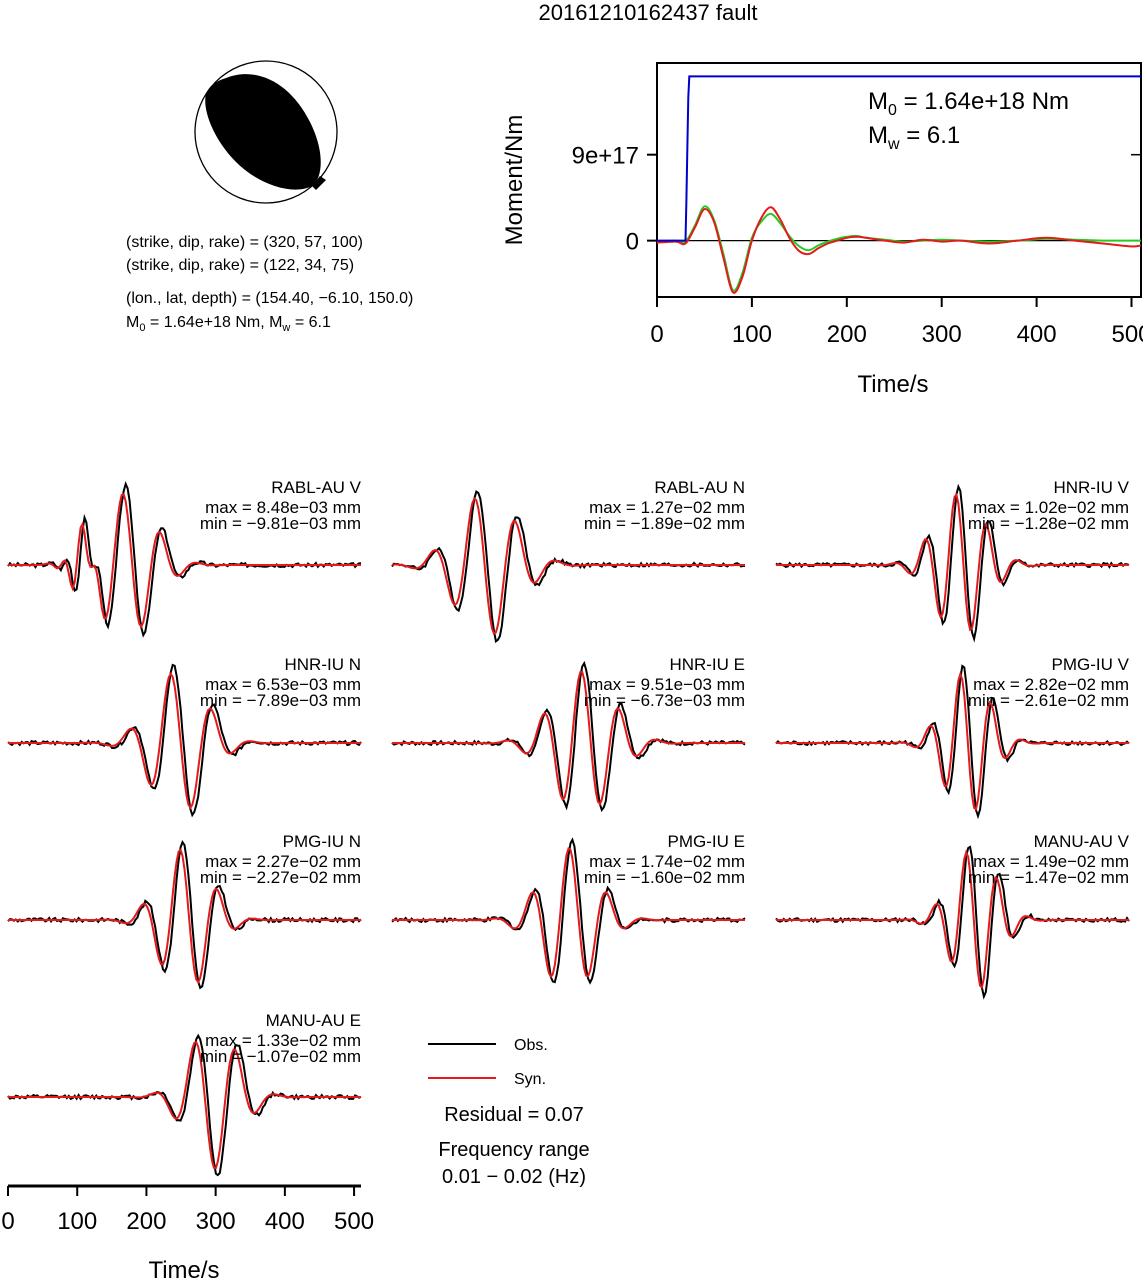 The image size is (1143, 1281). What do you see at coordinates (667, 861) in the screenshot?
I see `waveform-max-label: max = 1.74e−02 mm` at bounding box center [667, 861].